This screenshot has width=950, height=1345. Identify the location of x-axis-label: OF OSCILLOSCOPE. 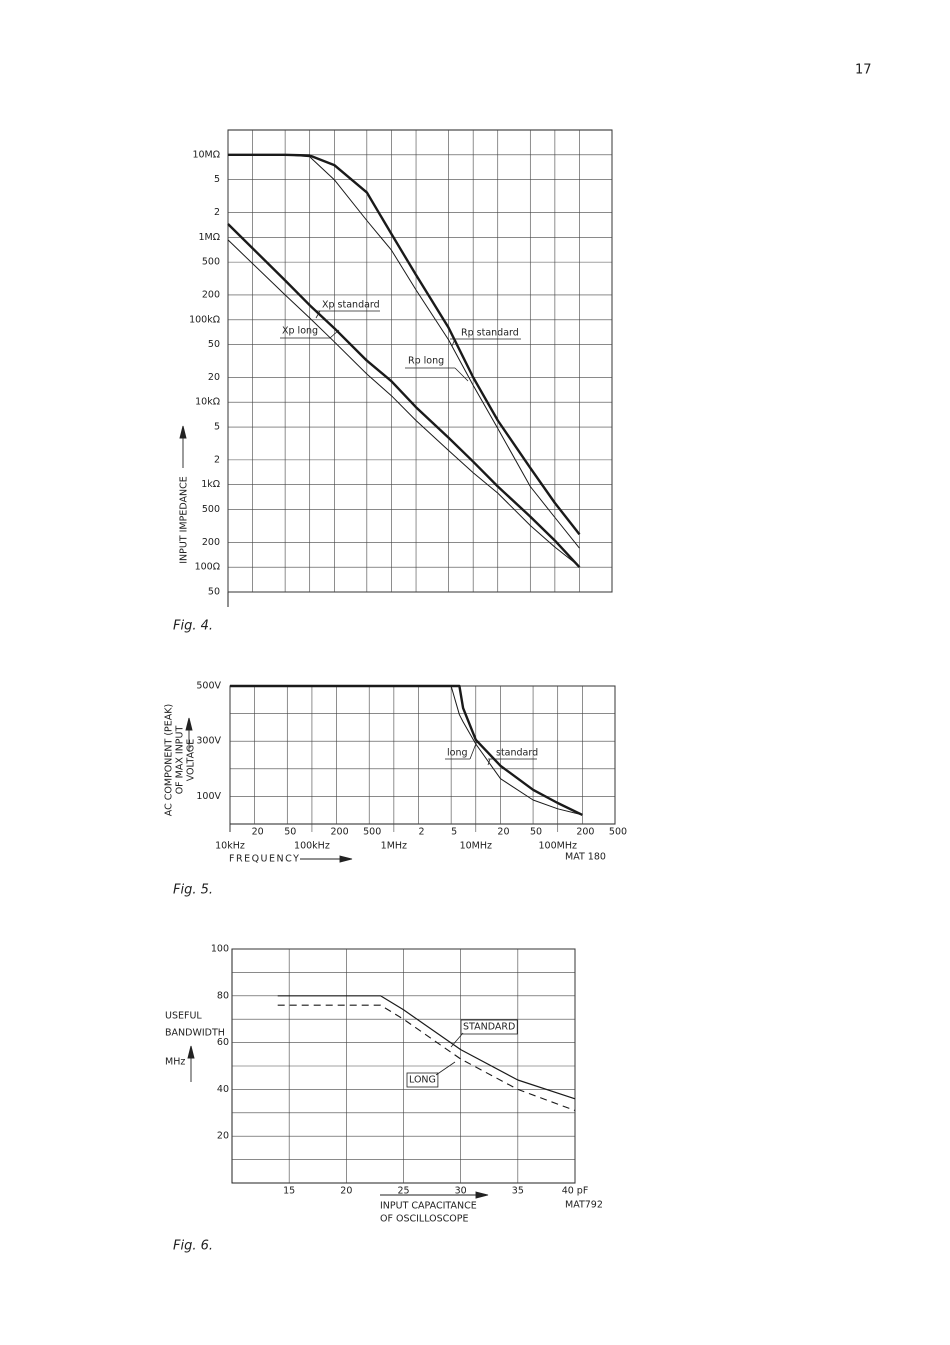
(424, 1219).